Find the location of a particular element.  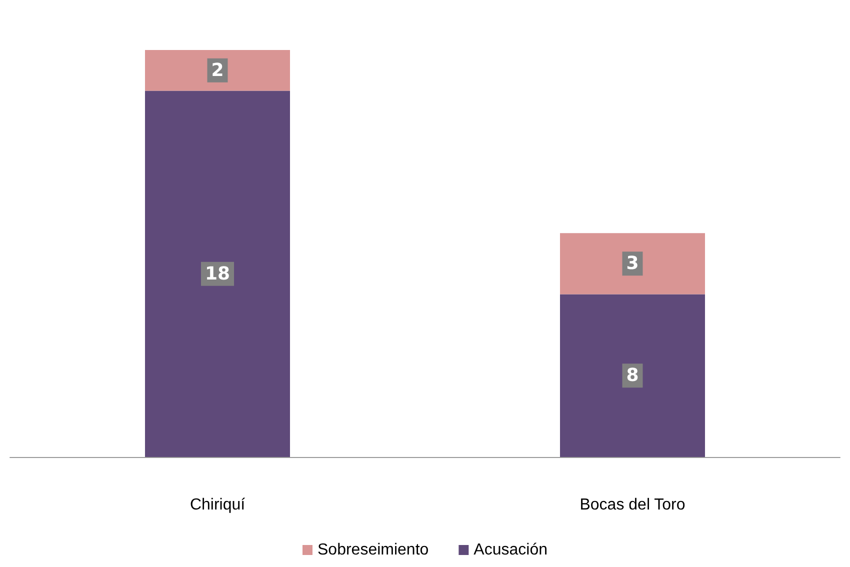

data-label: 8 is located at coordinates (632, 375).